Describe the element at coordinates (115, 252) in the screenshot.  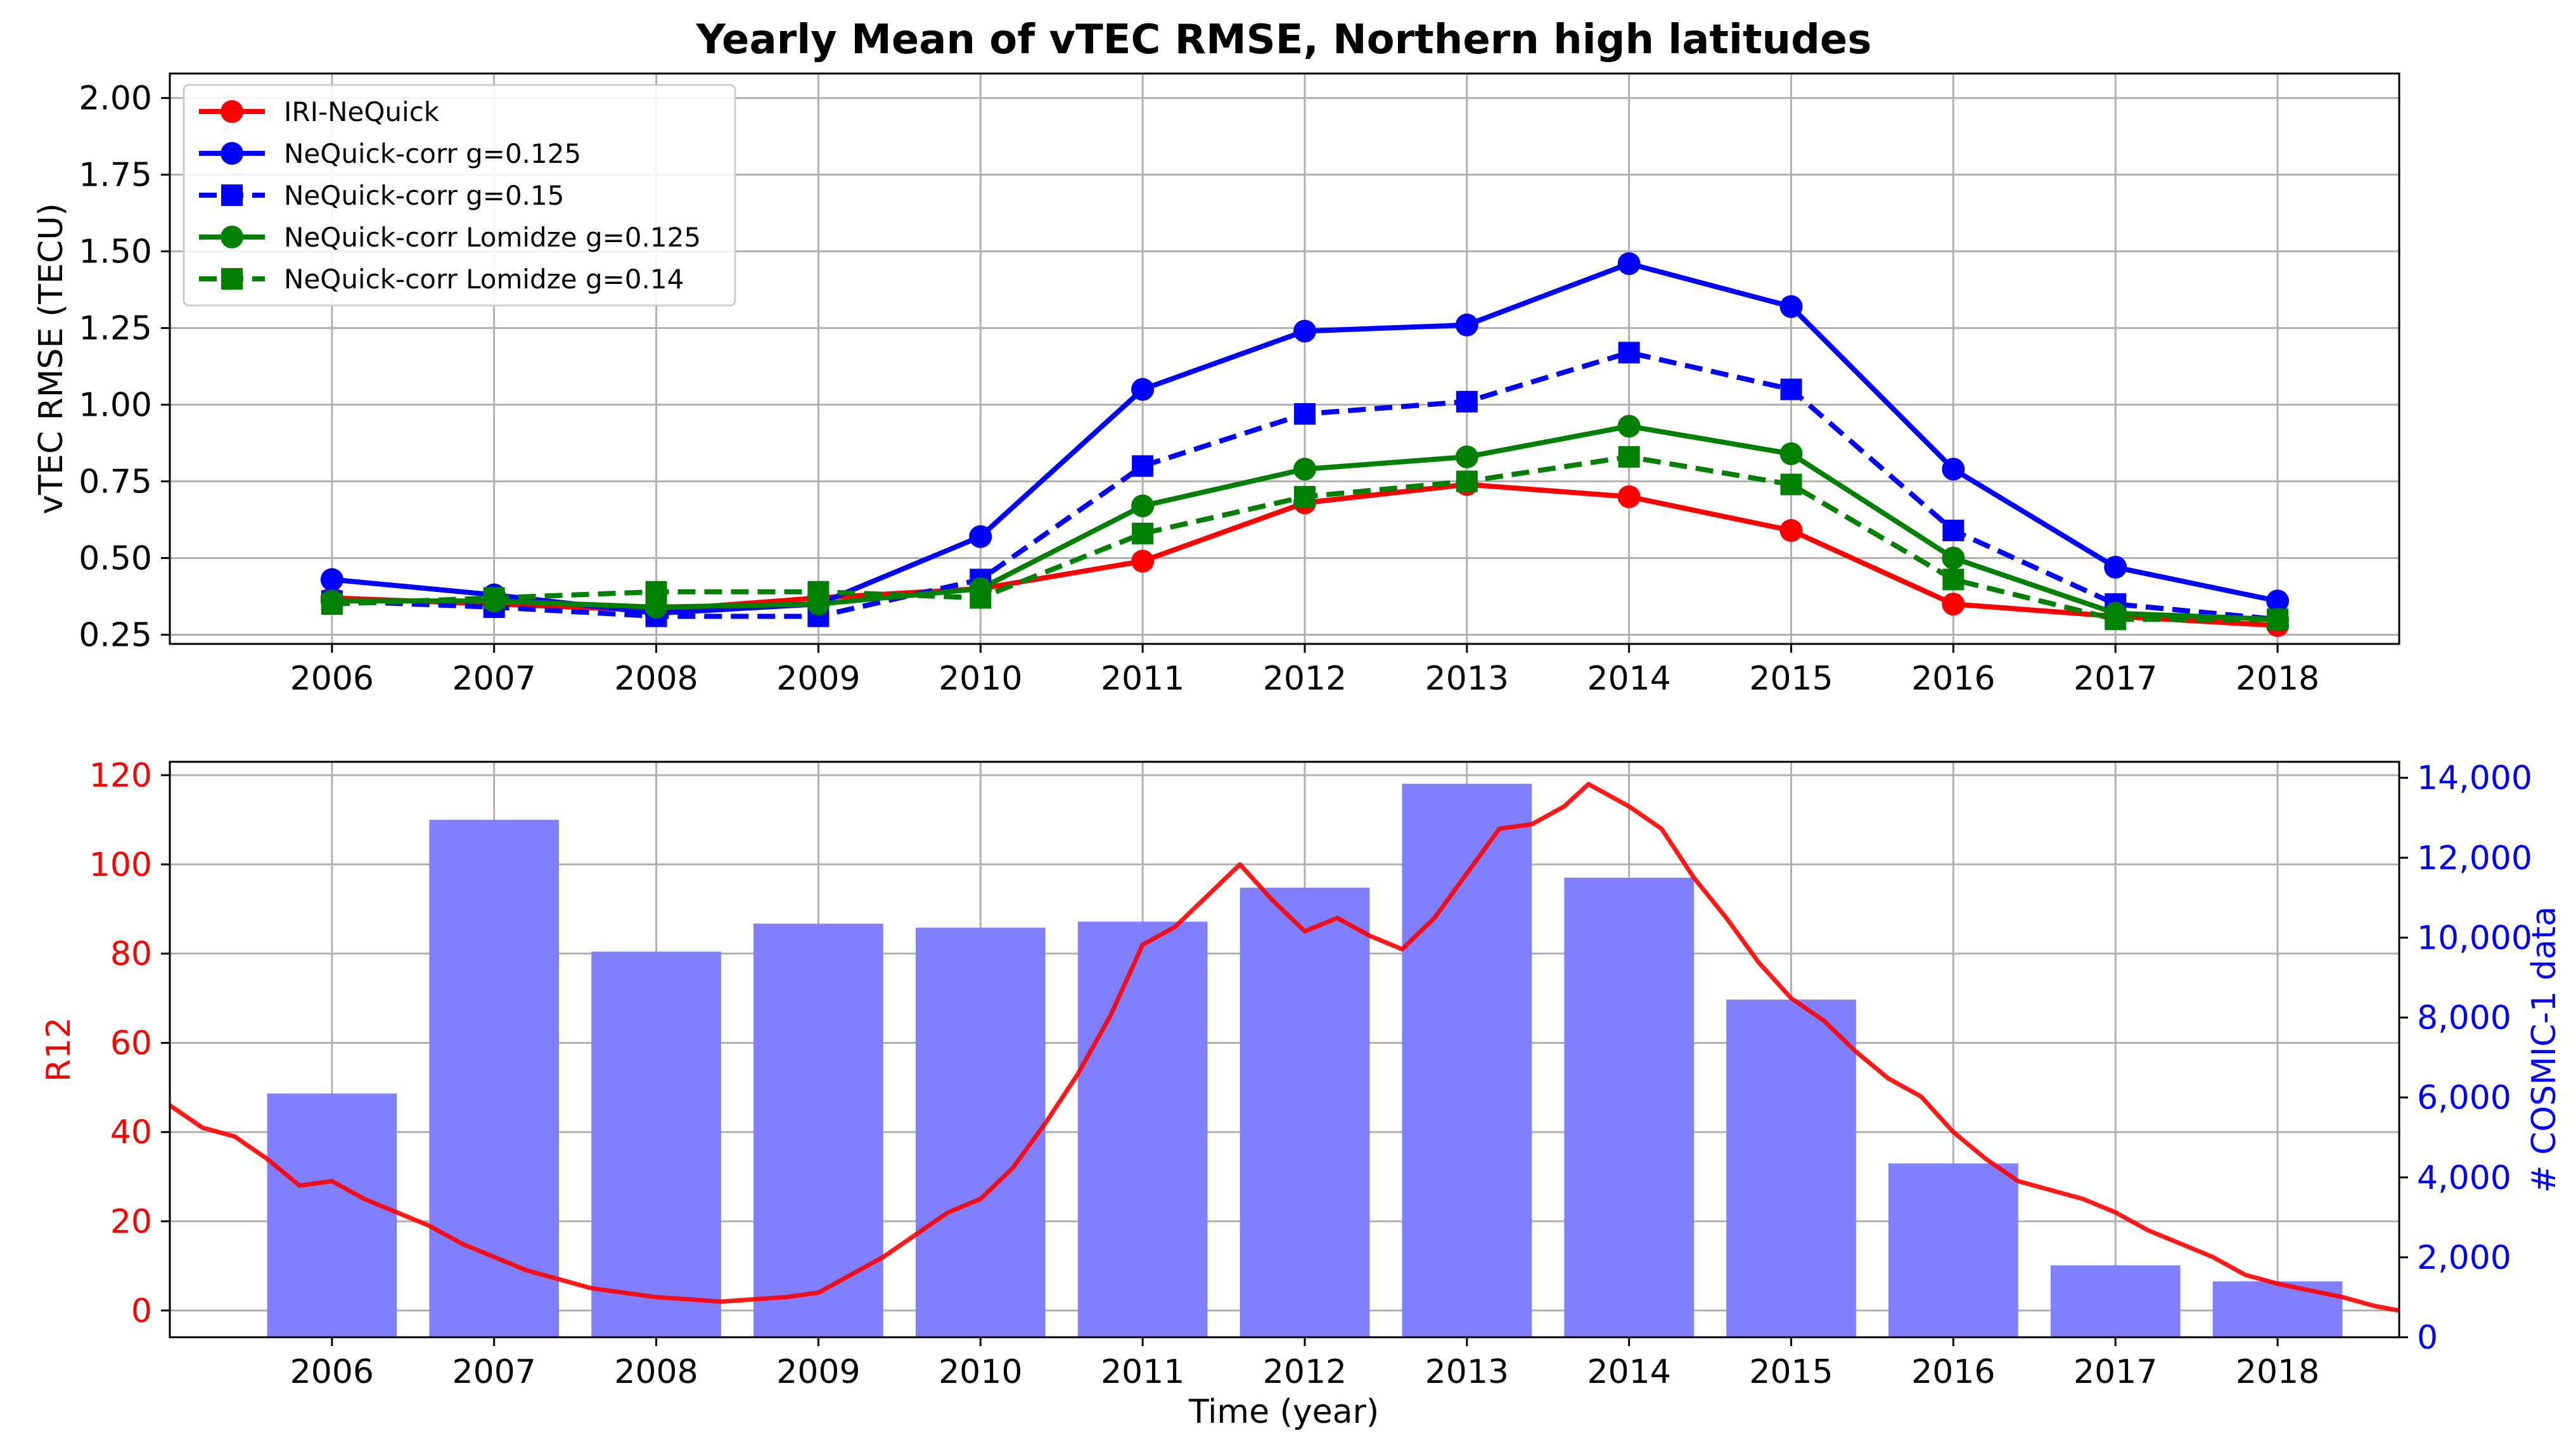
I see `top-ytick-label: 1.50` at that location.